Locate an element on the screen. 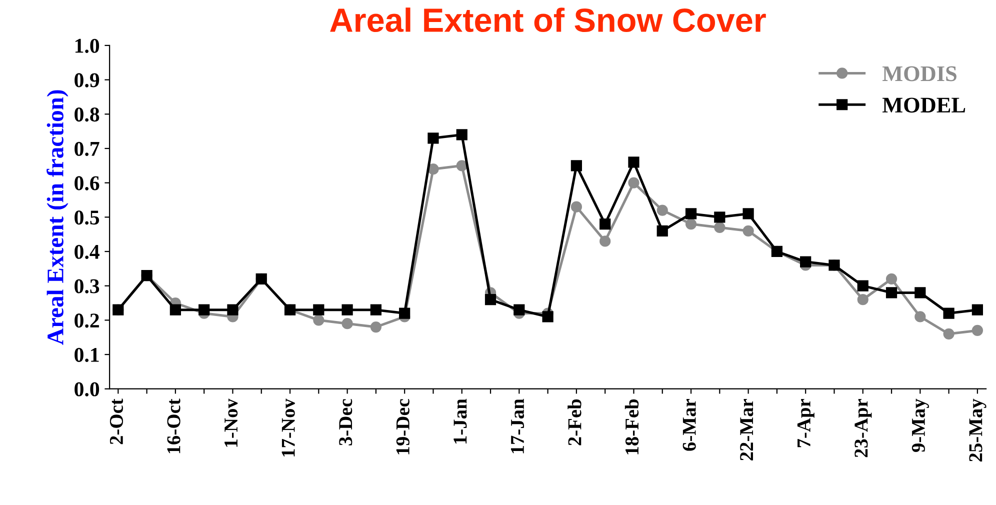 This screenshot has width=996, height=505. y-tick-label: 0.7 is located at coordinates (87, 149).